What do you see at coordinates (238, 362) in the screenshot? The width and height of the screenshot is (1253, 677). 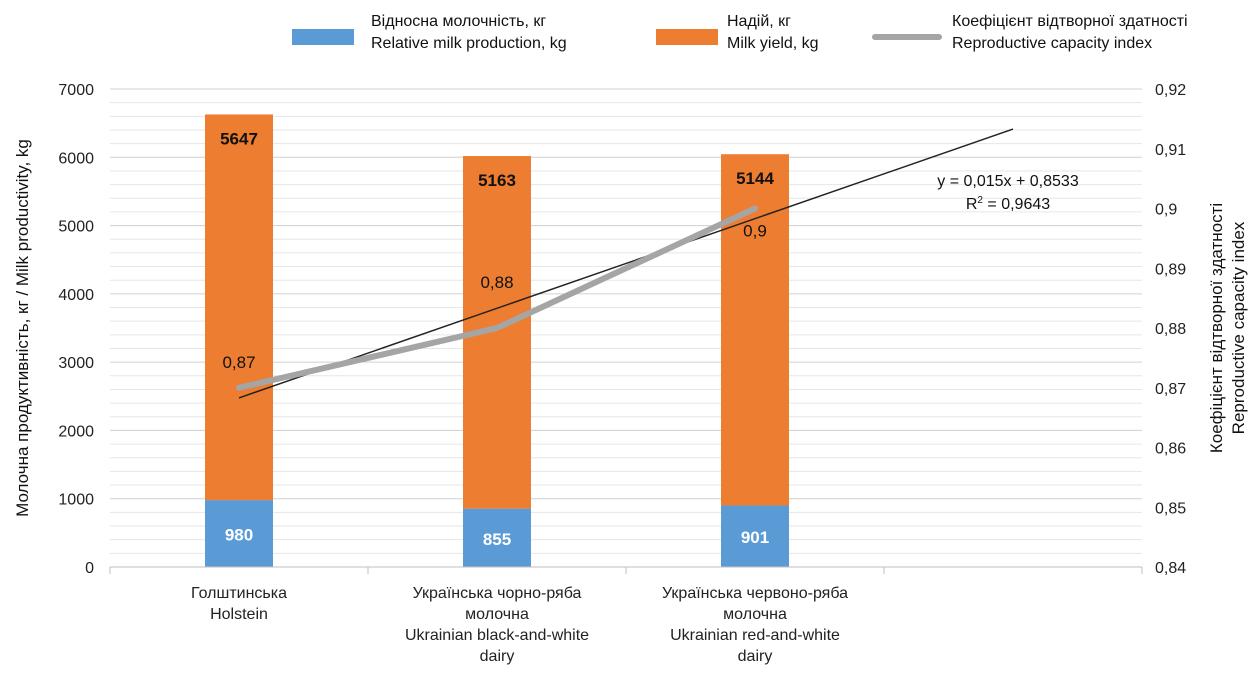 I see `data-label-index: 0,87` at bounding box center [238, 362].